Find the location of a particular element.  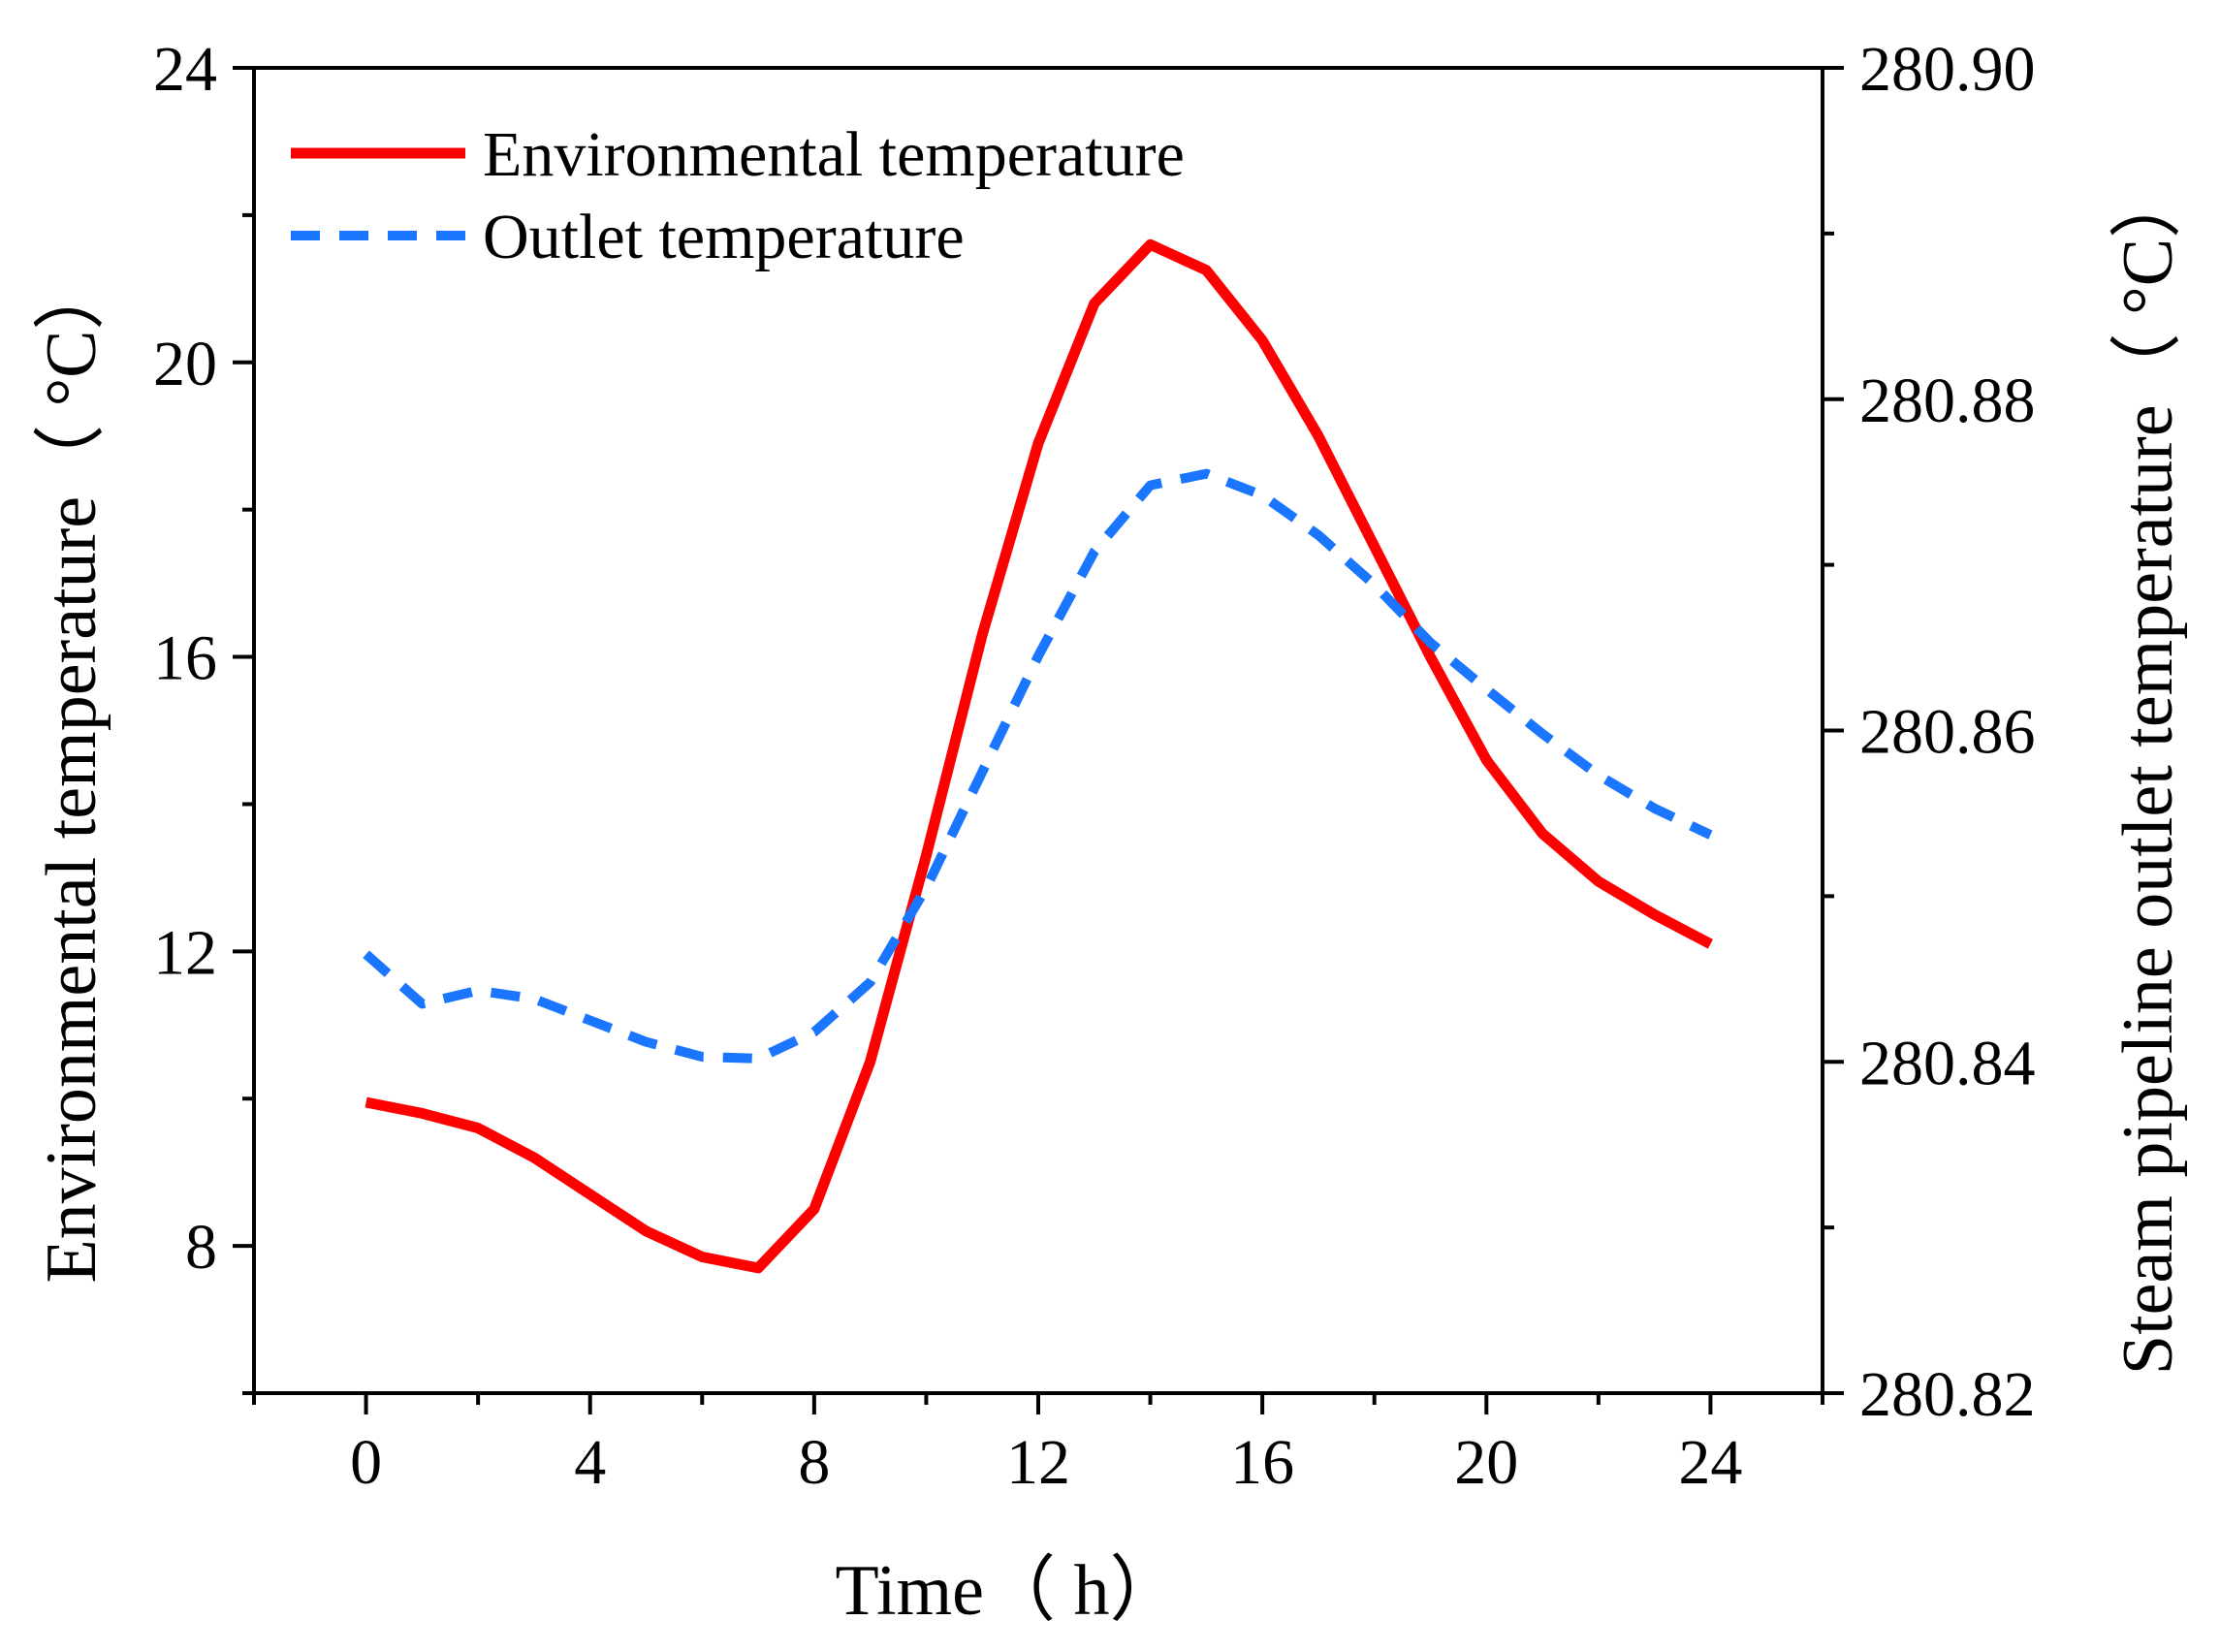

x-axis-title: Time（ h） is located at coordinates (1008, 1591).